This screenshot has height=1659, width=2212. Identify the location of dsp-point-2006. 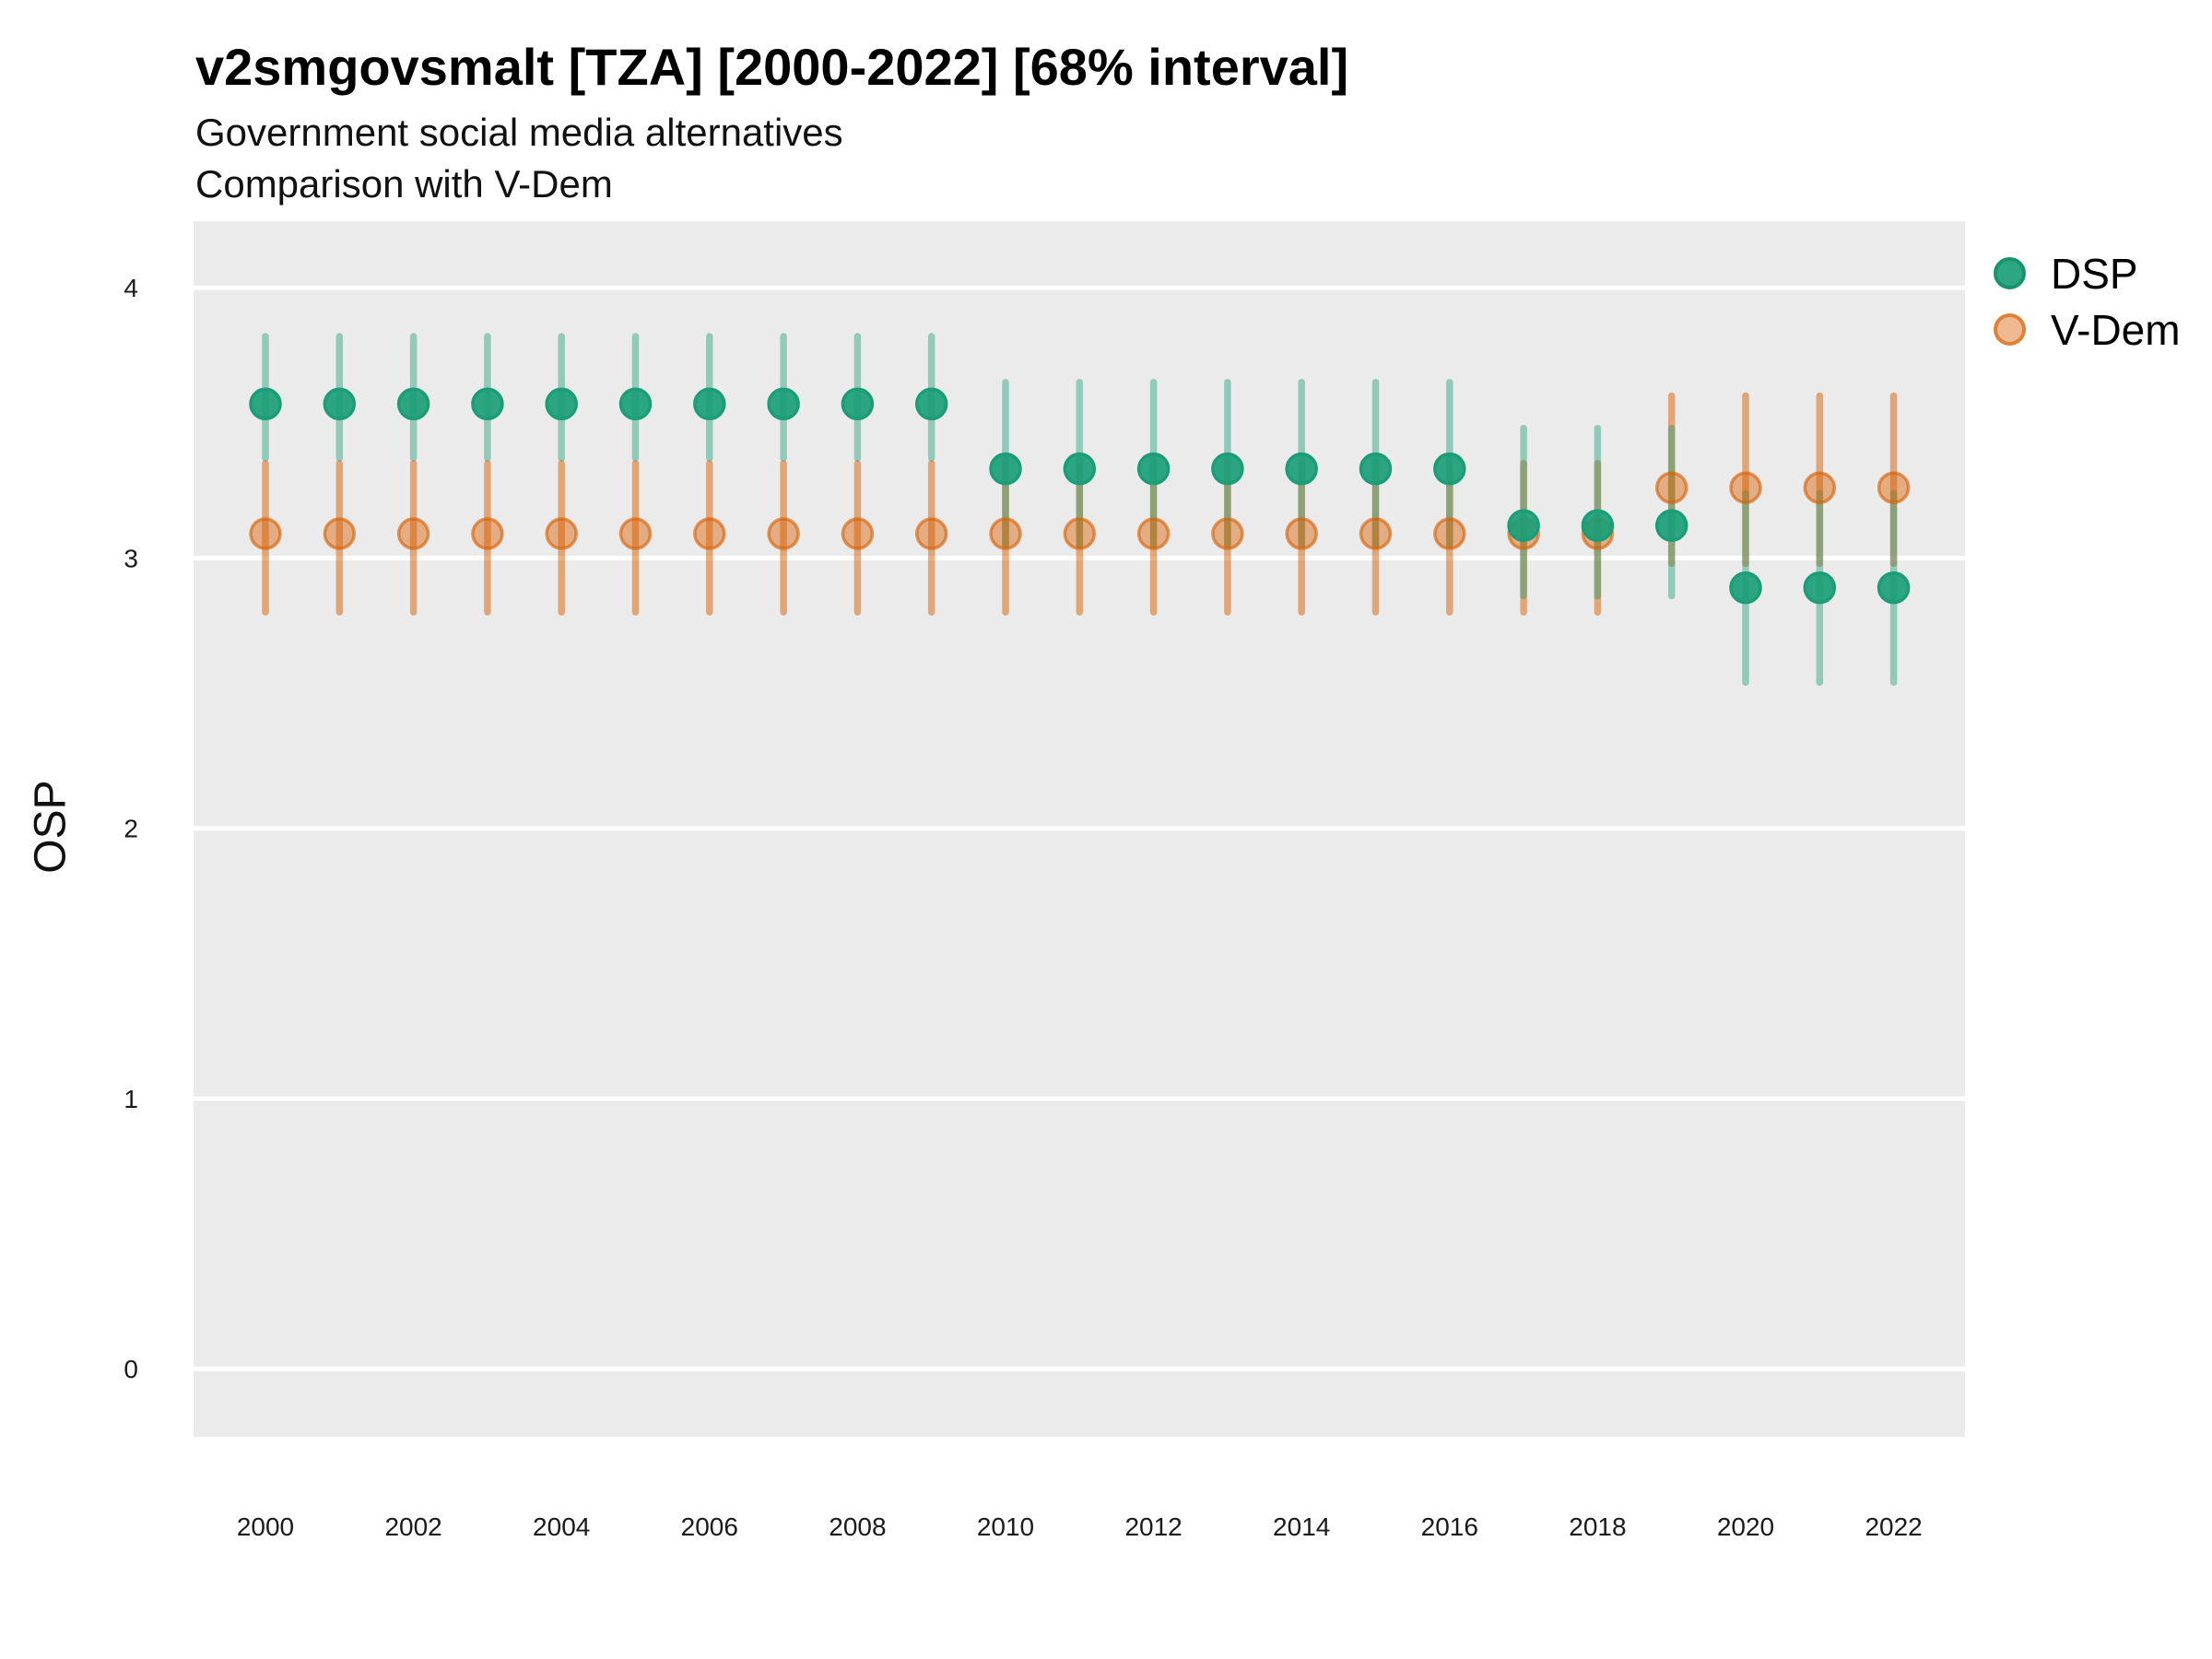
(709, 404).